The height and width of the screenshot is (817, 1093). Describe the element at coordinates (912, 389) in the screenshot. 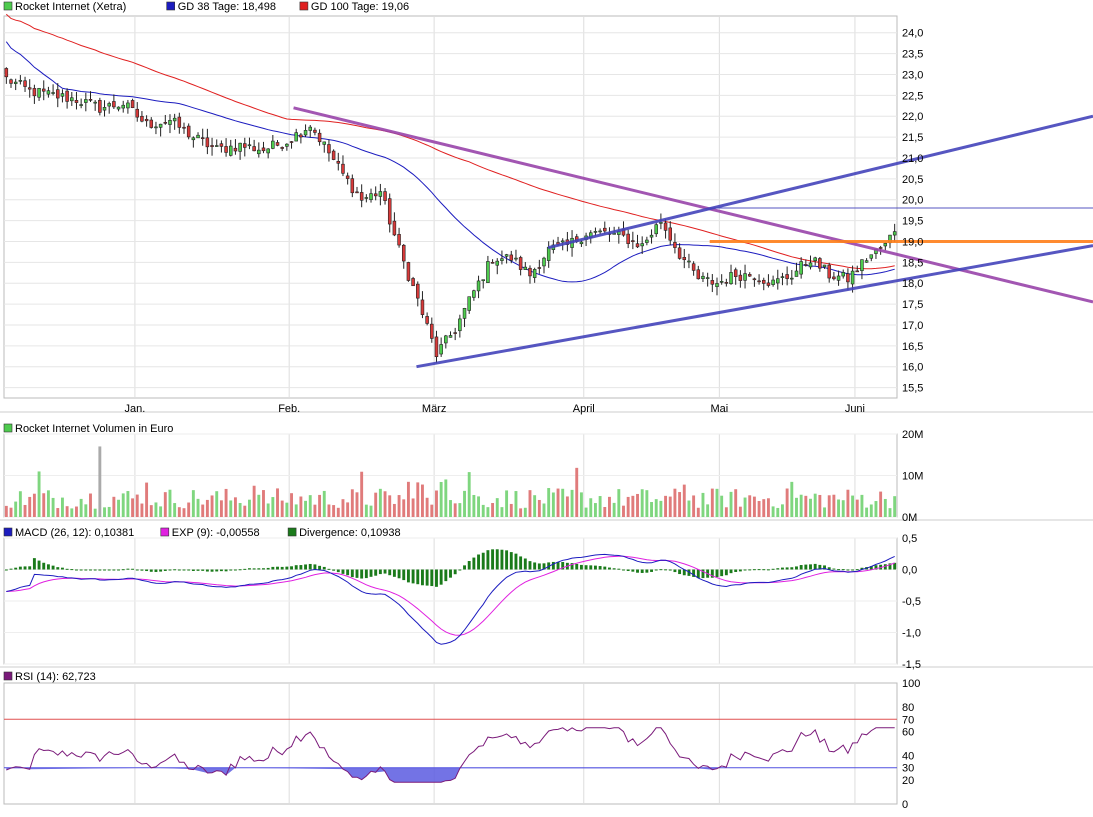

I see `price-y-tick: 15,5` at that location.